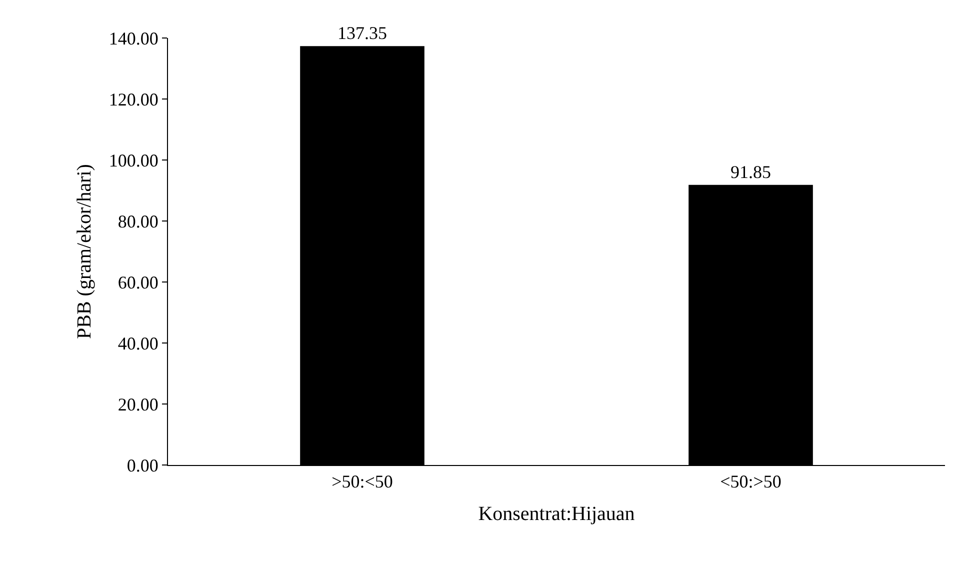  What do you see at coordinates (133, 38) in the screenshot?
I see `y-tick-label: 140.00` at bounding box center [133, 38].